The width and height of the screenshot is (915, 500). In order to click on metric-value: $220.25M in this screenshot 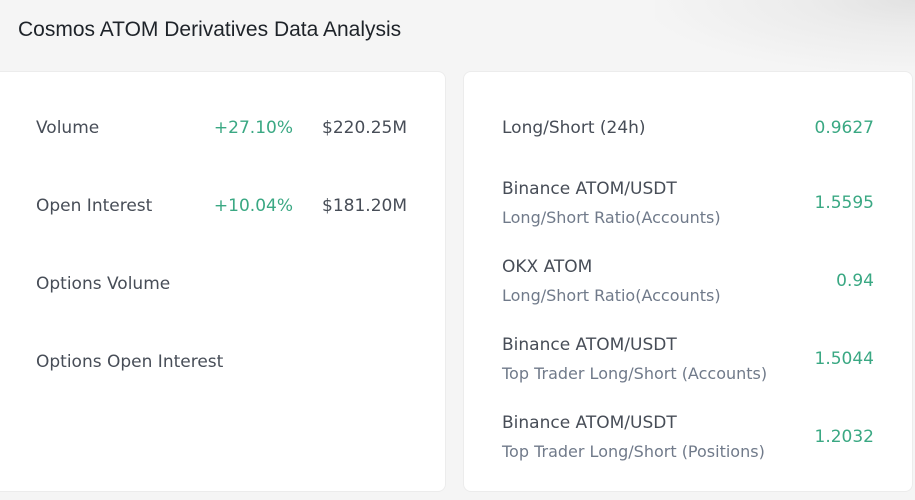, I will do `click(364, 128)`.